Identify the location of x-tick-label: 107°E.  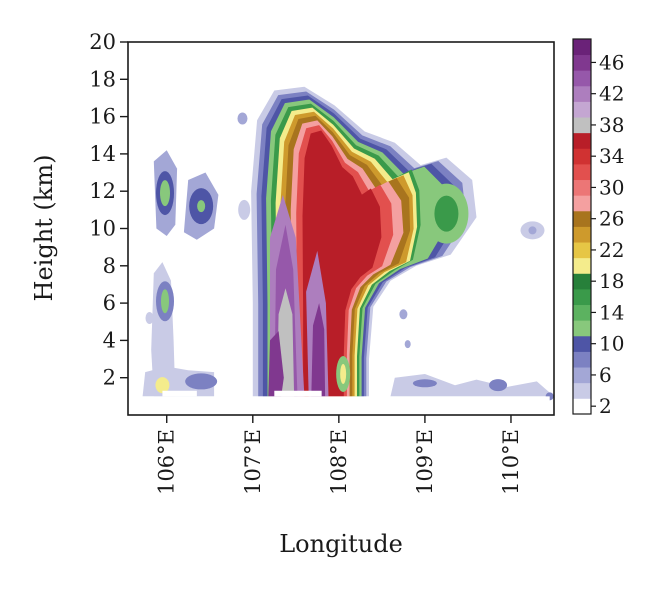
(253, 462).